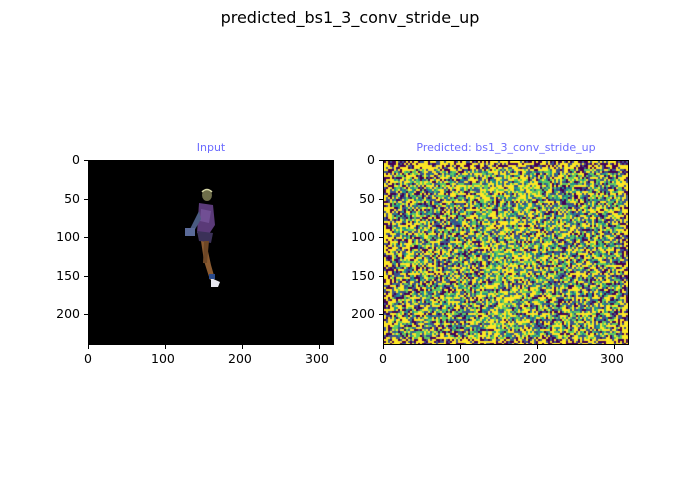 The width and height of the screenshot is (700, 500). I want to click on noisy-prediction-heatmap, so click(506, 252).